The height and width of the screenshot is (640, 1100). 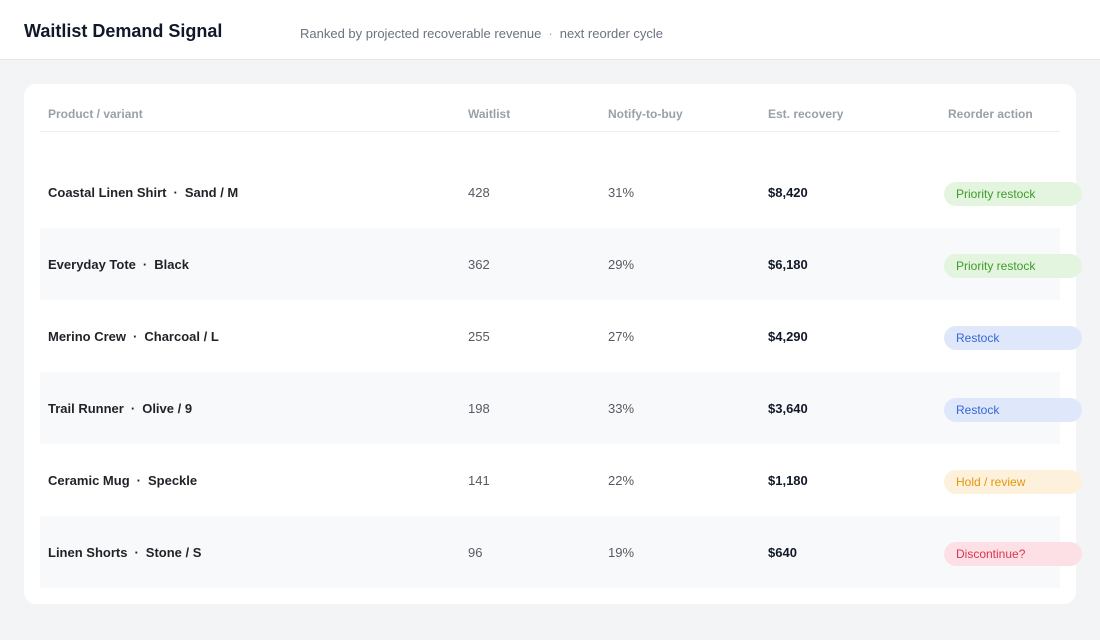 What do you see at coordinates (788, 336) in the screenshot?
I see `estimated-recovery: $4,290` at bounding box center [788, 336].